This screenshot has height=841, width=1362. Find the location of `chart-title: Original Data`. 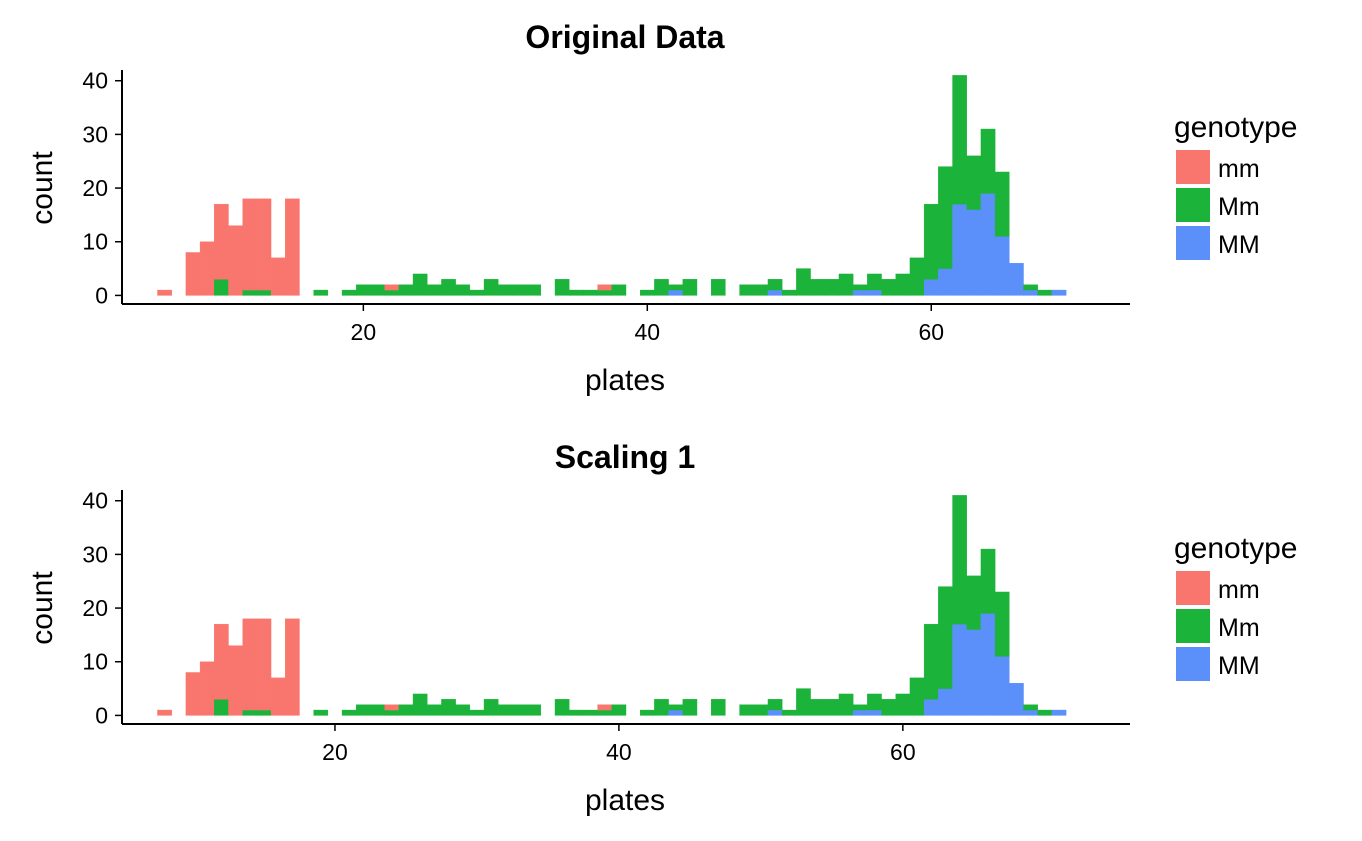

chart-title: Original Data is located at coordinates (624, 37).